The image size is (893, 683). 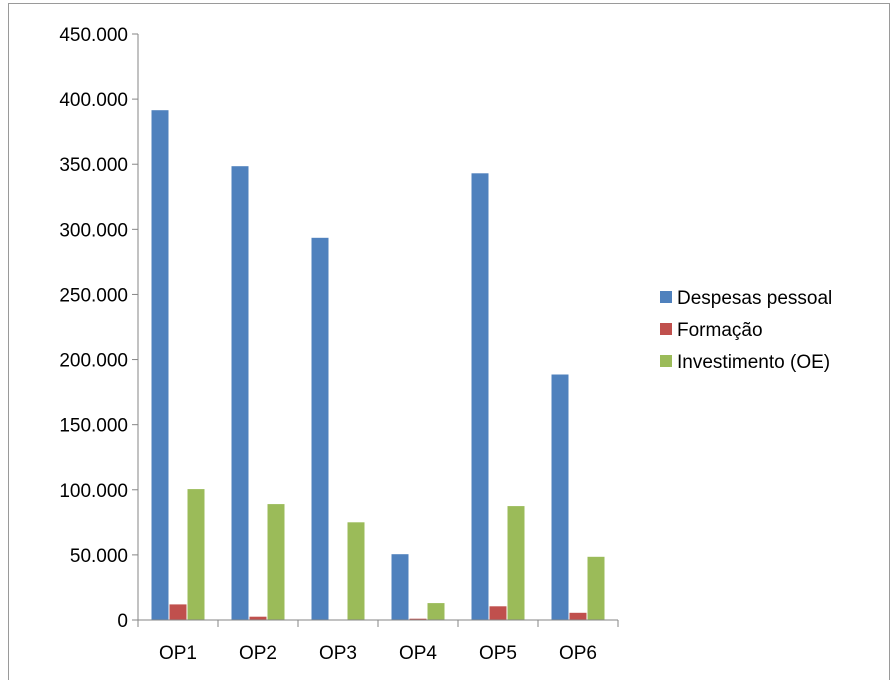 What do you see at coordinates (93, 295) in the screenshot?
I see `y-tick-label: 250.000` at bounding box center [93, 295].